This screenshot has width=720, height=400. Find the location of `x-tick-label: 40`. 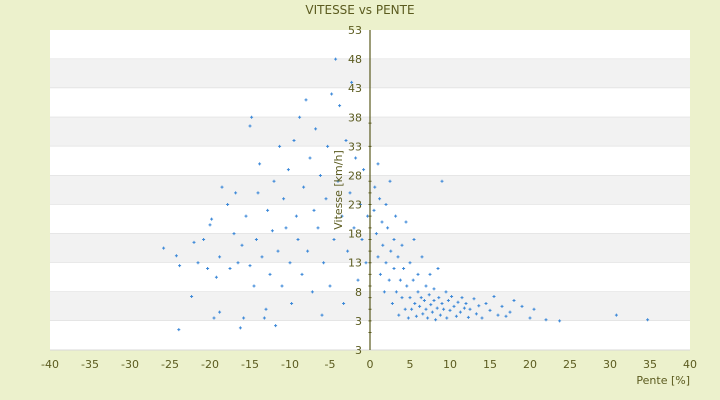

x-tick-label: 40 is located at coordinates (690, 364).